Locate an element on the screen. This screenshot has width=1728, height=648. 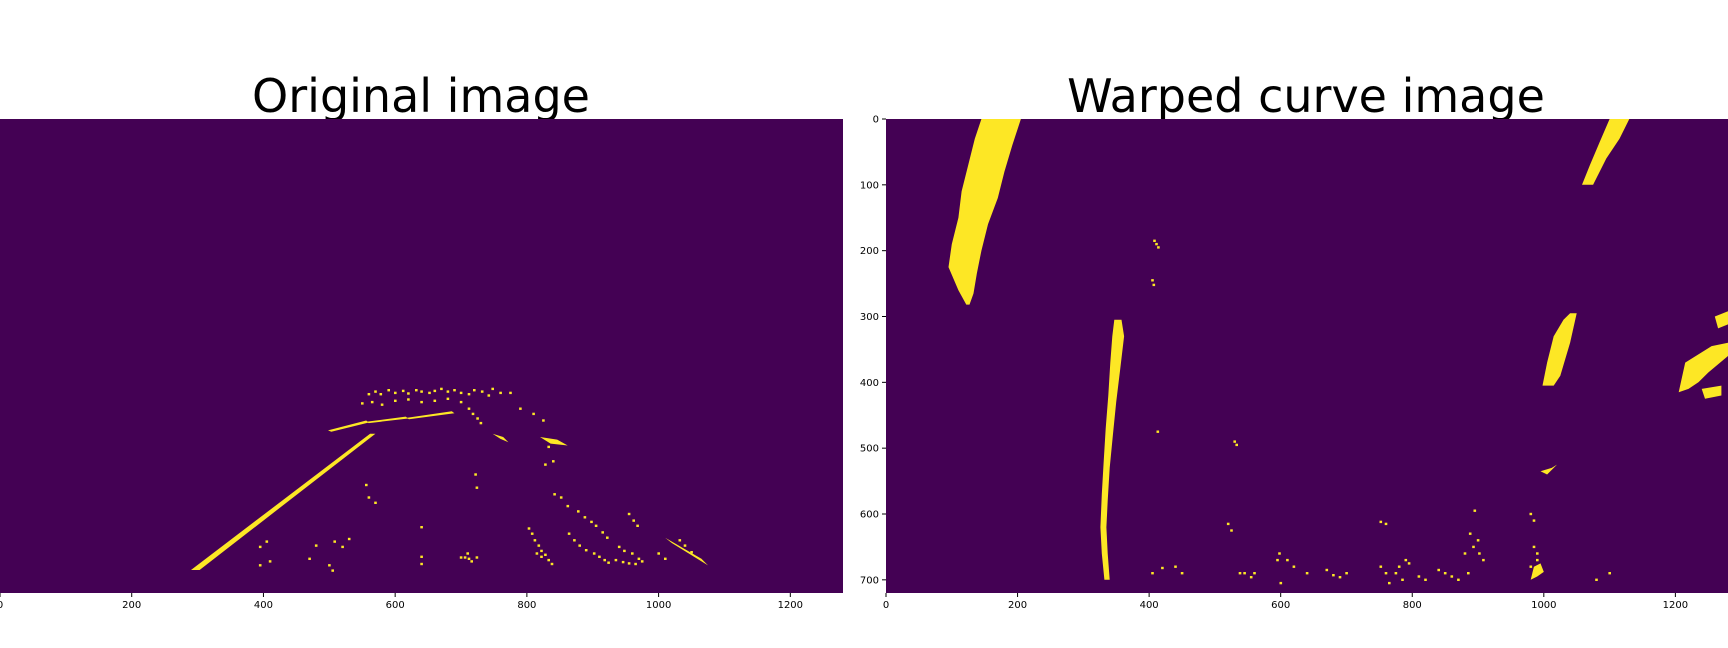
y-tick-label-6: 600 is located at coordinates (869, 515).